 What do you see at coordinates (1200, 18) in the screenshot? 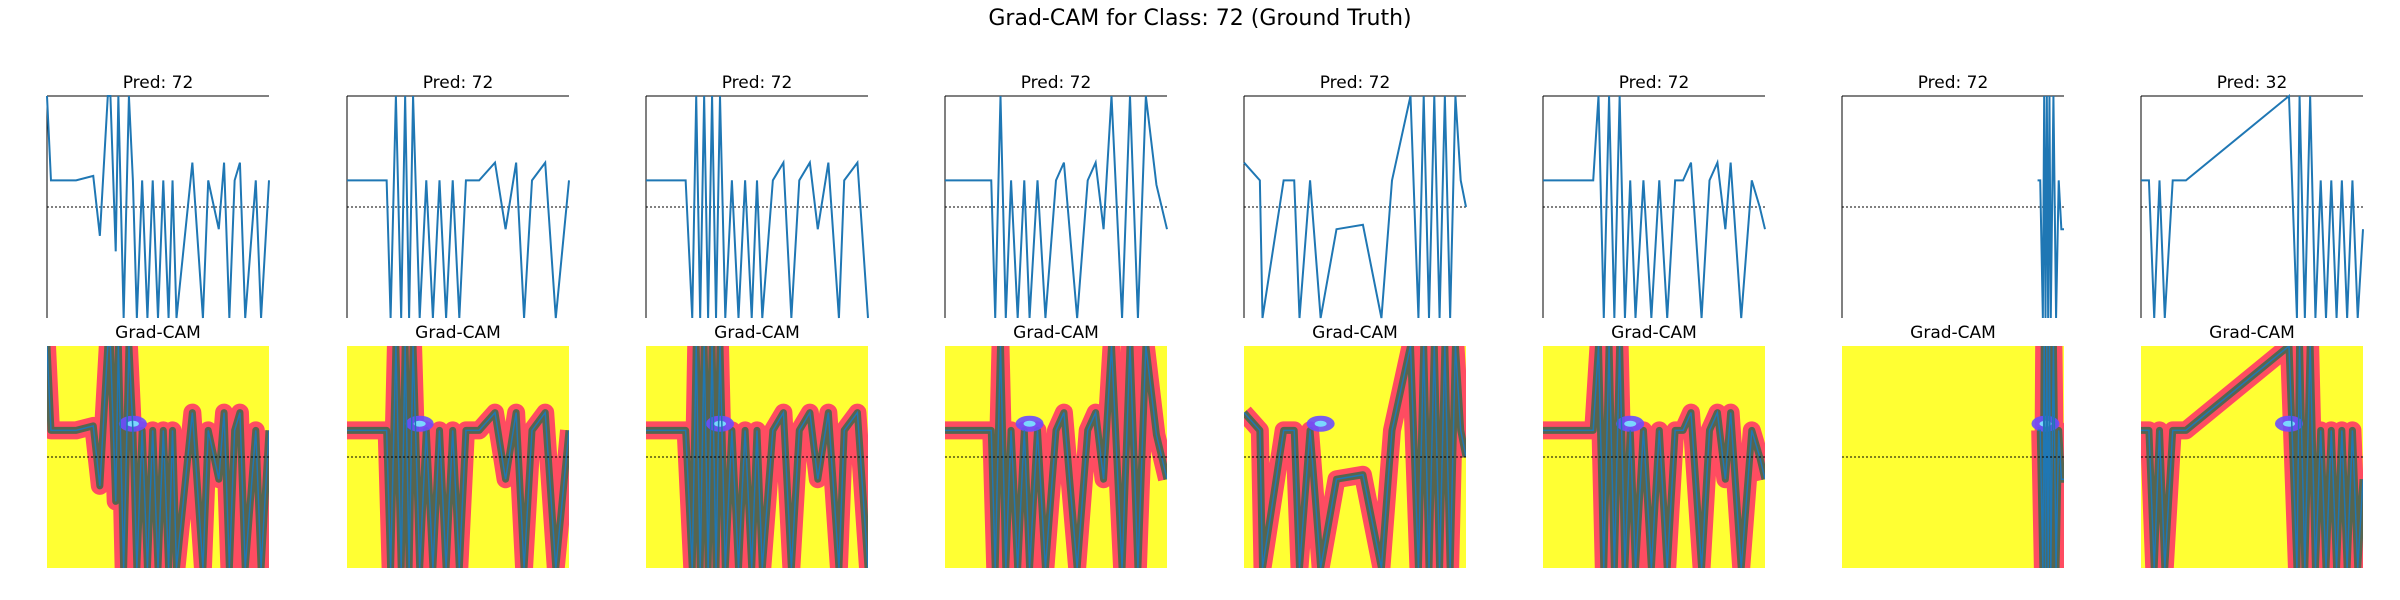
I see `figure-title: Grad-CAM for Class: 72 (Ground Truth)` at bounding box center [1200, 18].